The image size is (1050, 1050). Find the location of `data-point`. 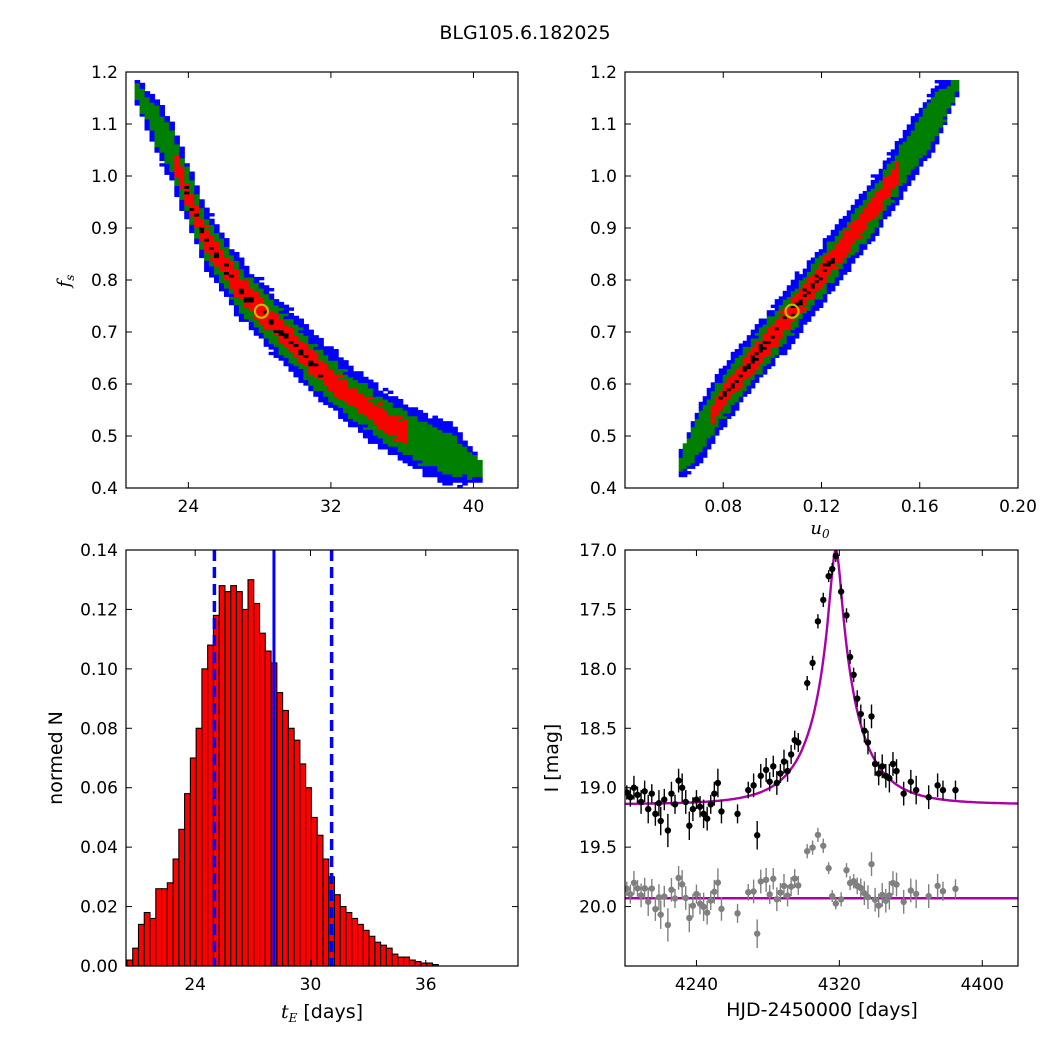

data-point is located at coordinates (828, 576).